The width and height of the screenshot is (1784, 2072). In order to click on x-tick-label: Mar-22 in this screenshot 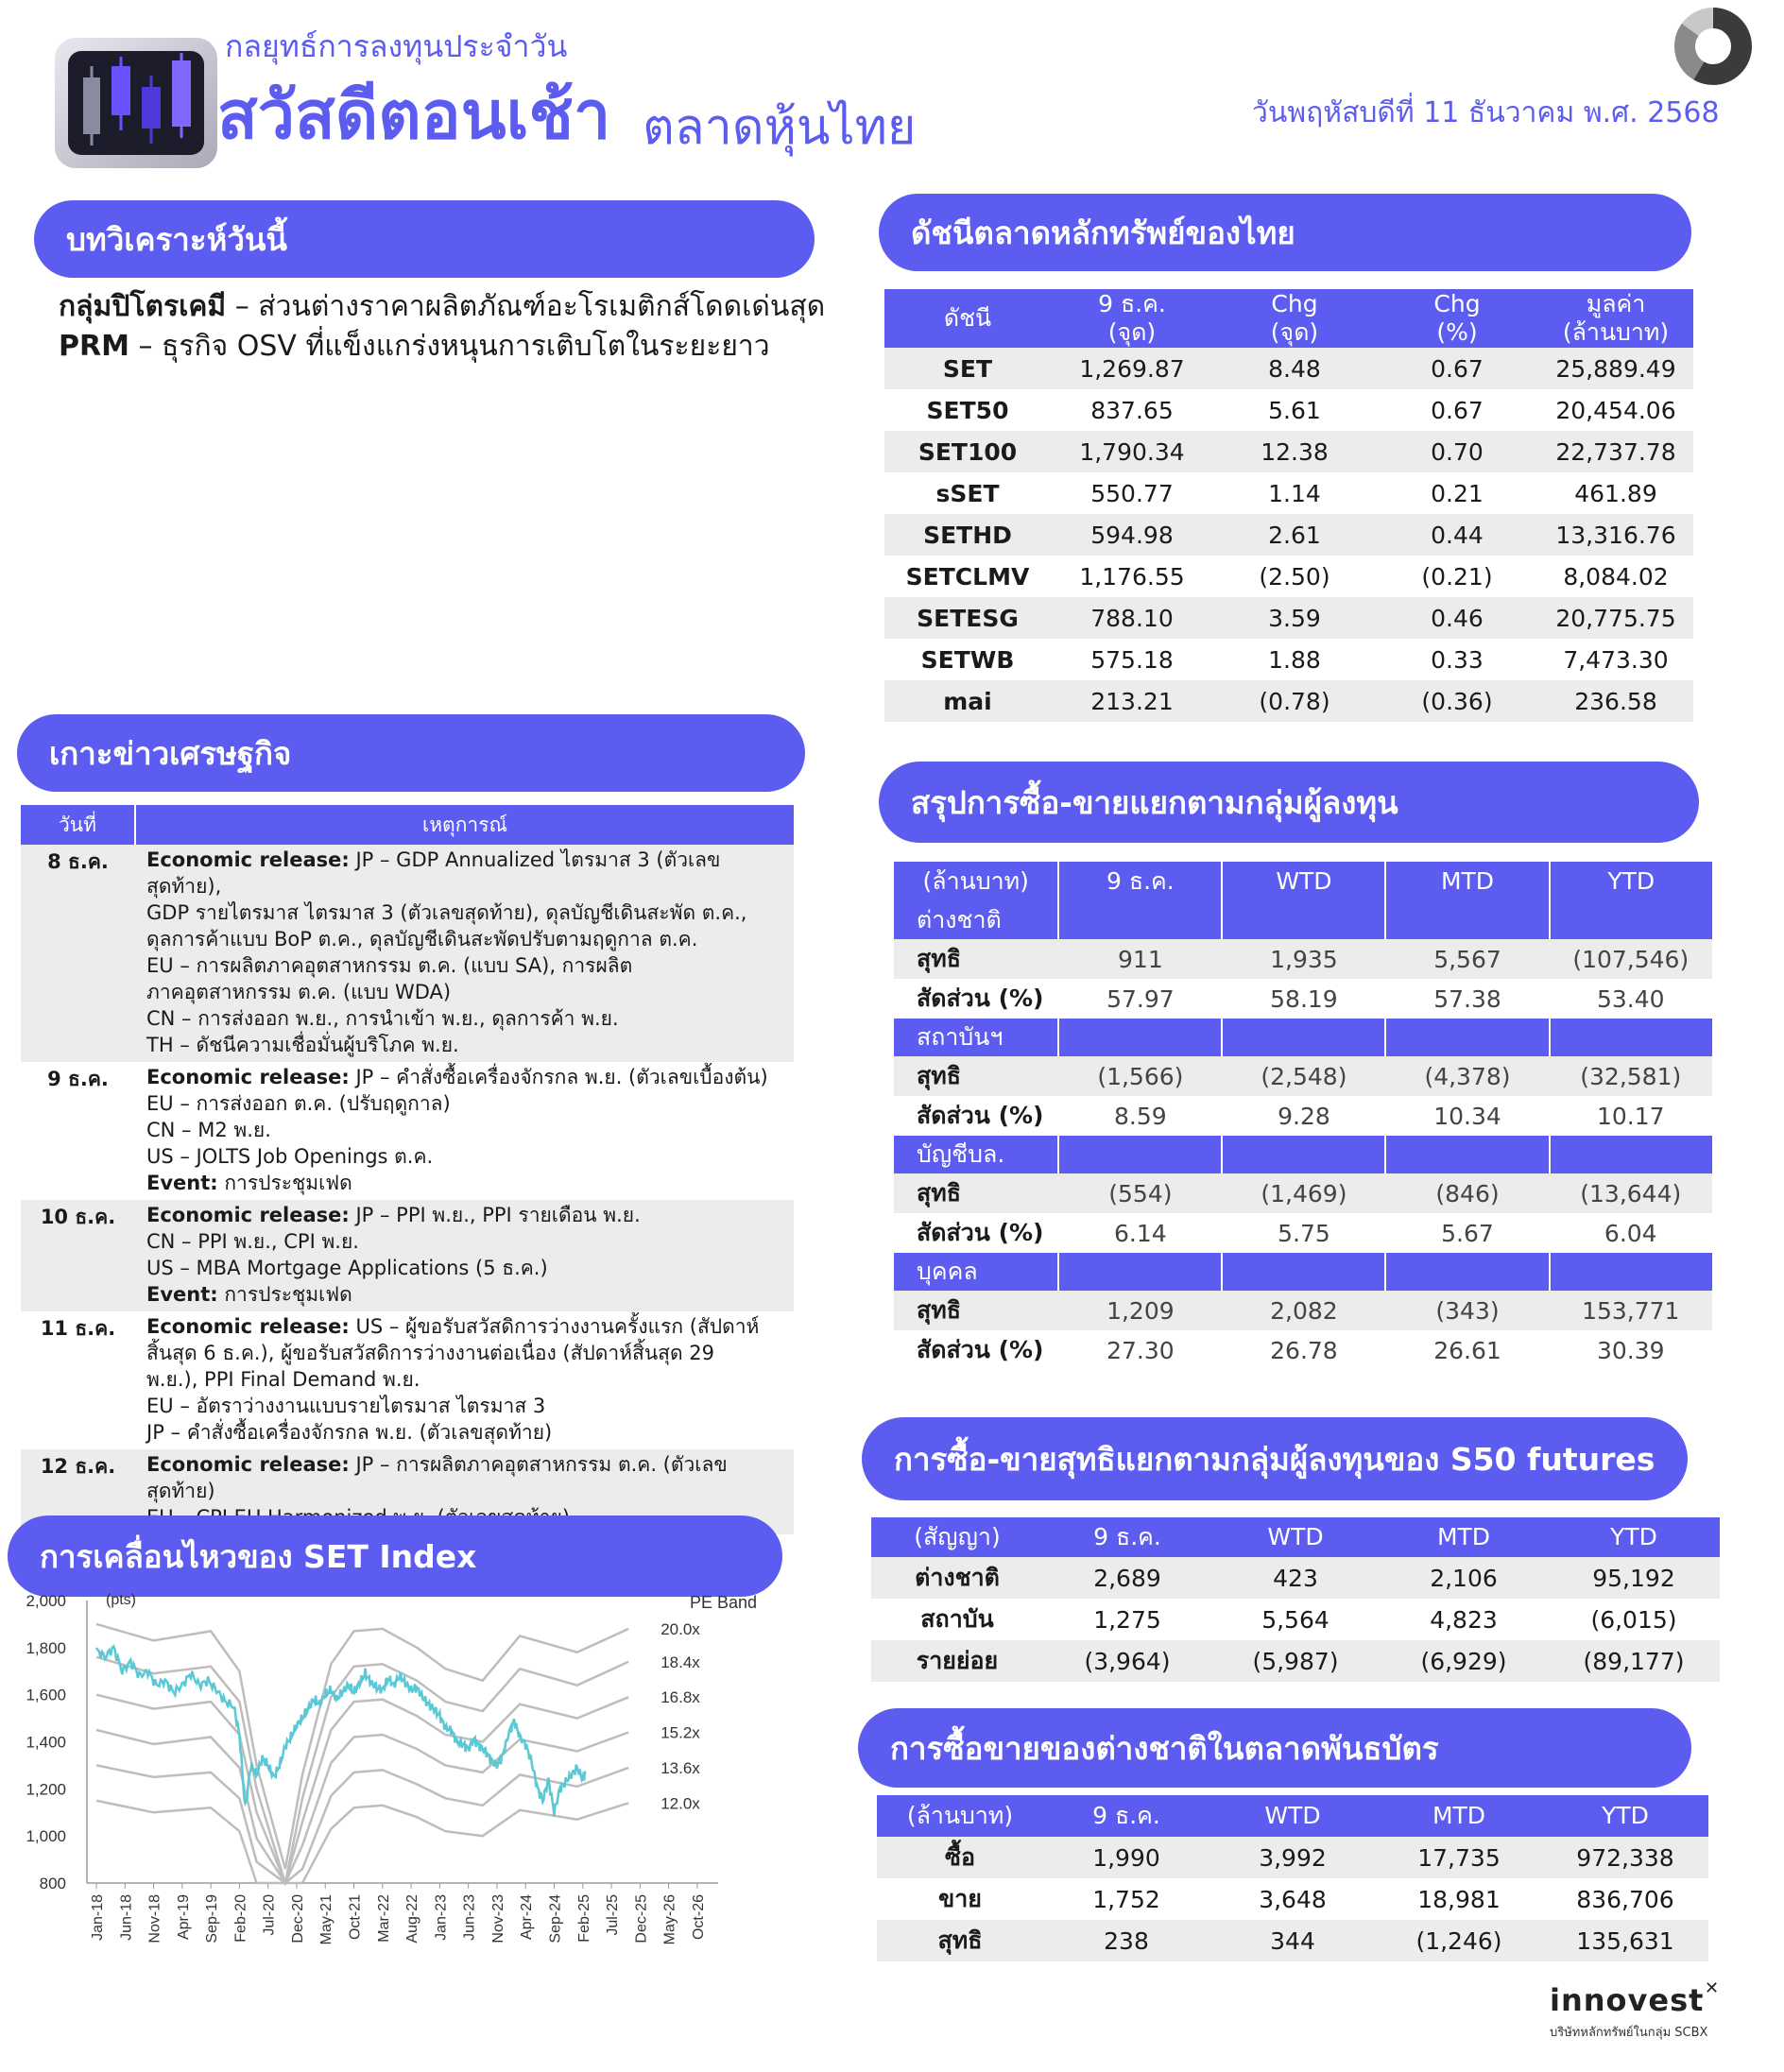, I will do `click(384, 1918)`.